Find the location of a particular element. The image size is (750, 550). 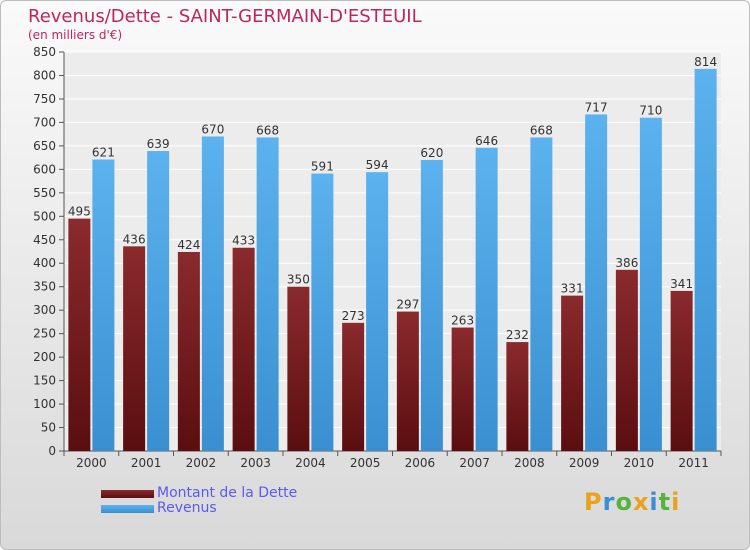

data-label-revenus: 639 is located at coordinates (158, 144).